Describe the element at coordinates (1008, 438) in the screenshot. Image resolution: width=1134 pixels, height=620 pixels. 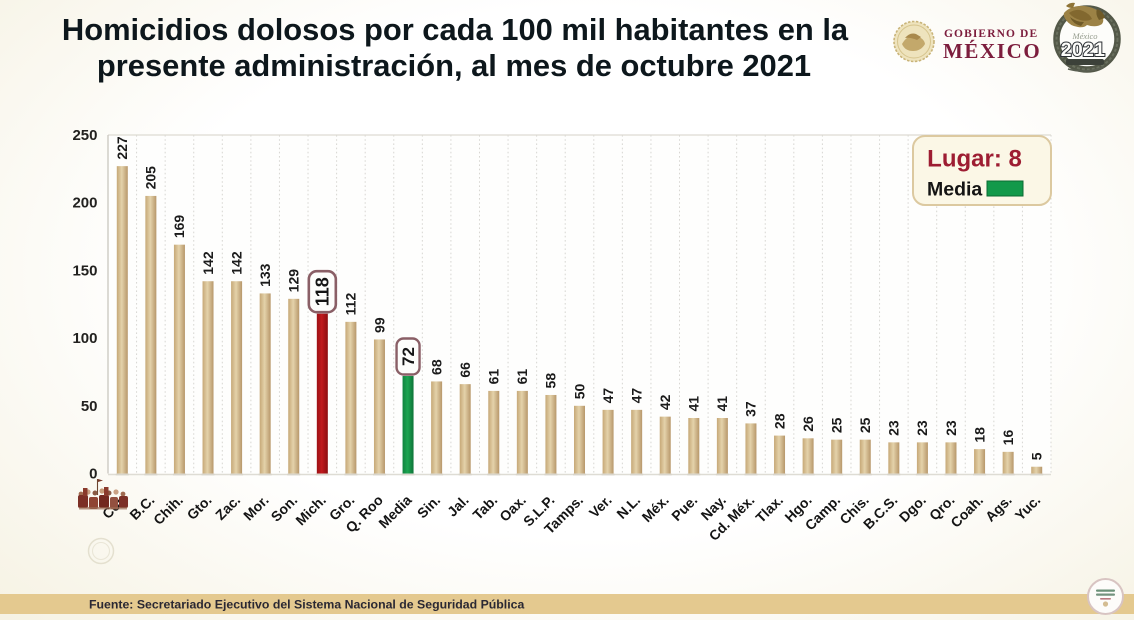
I see `svg-text: 16` at that location.